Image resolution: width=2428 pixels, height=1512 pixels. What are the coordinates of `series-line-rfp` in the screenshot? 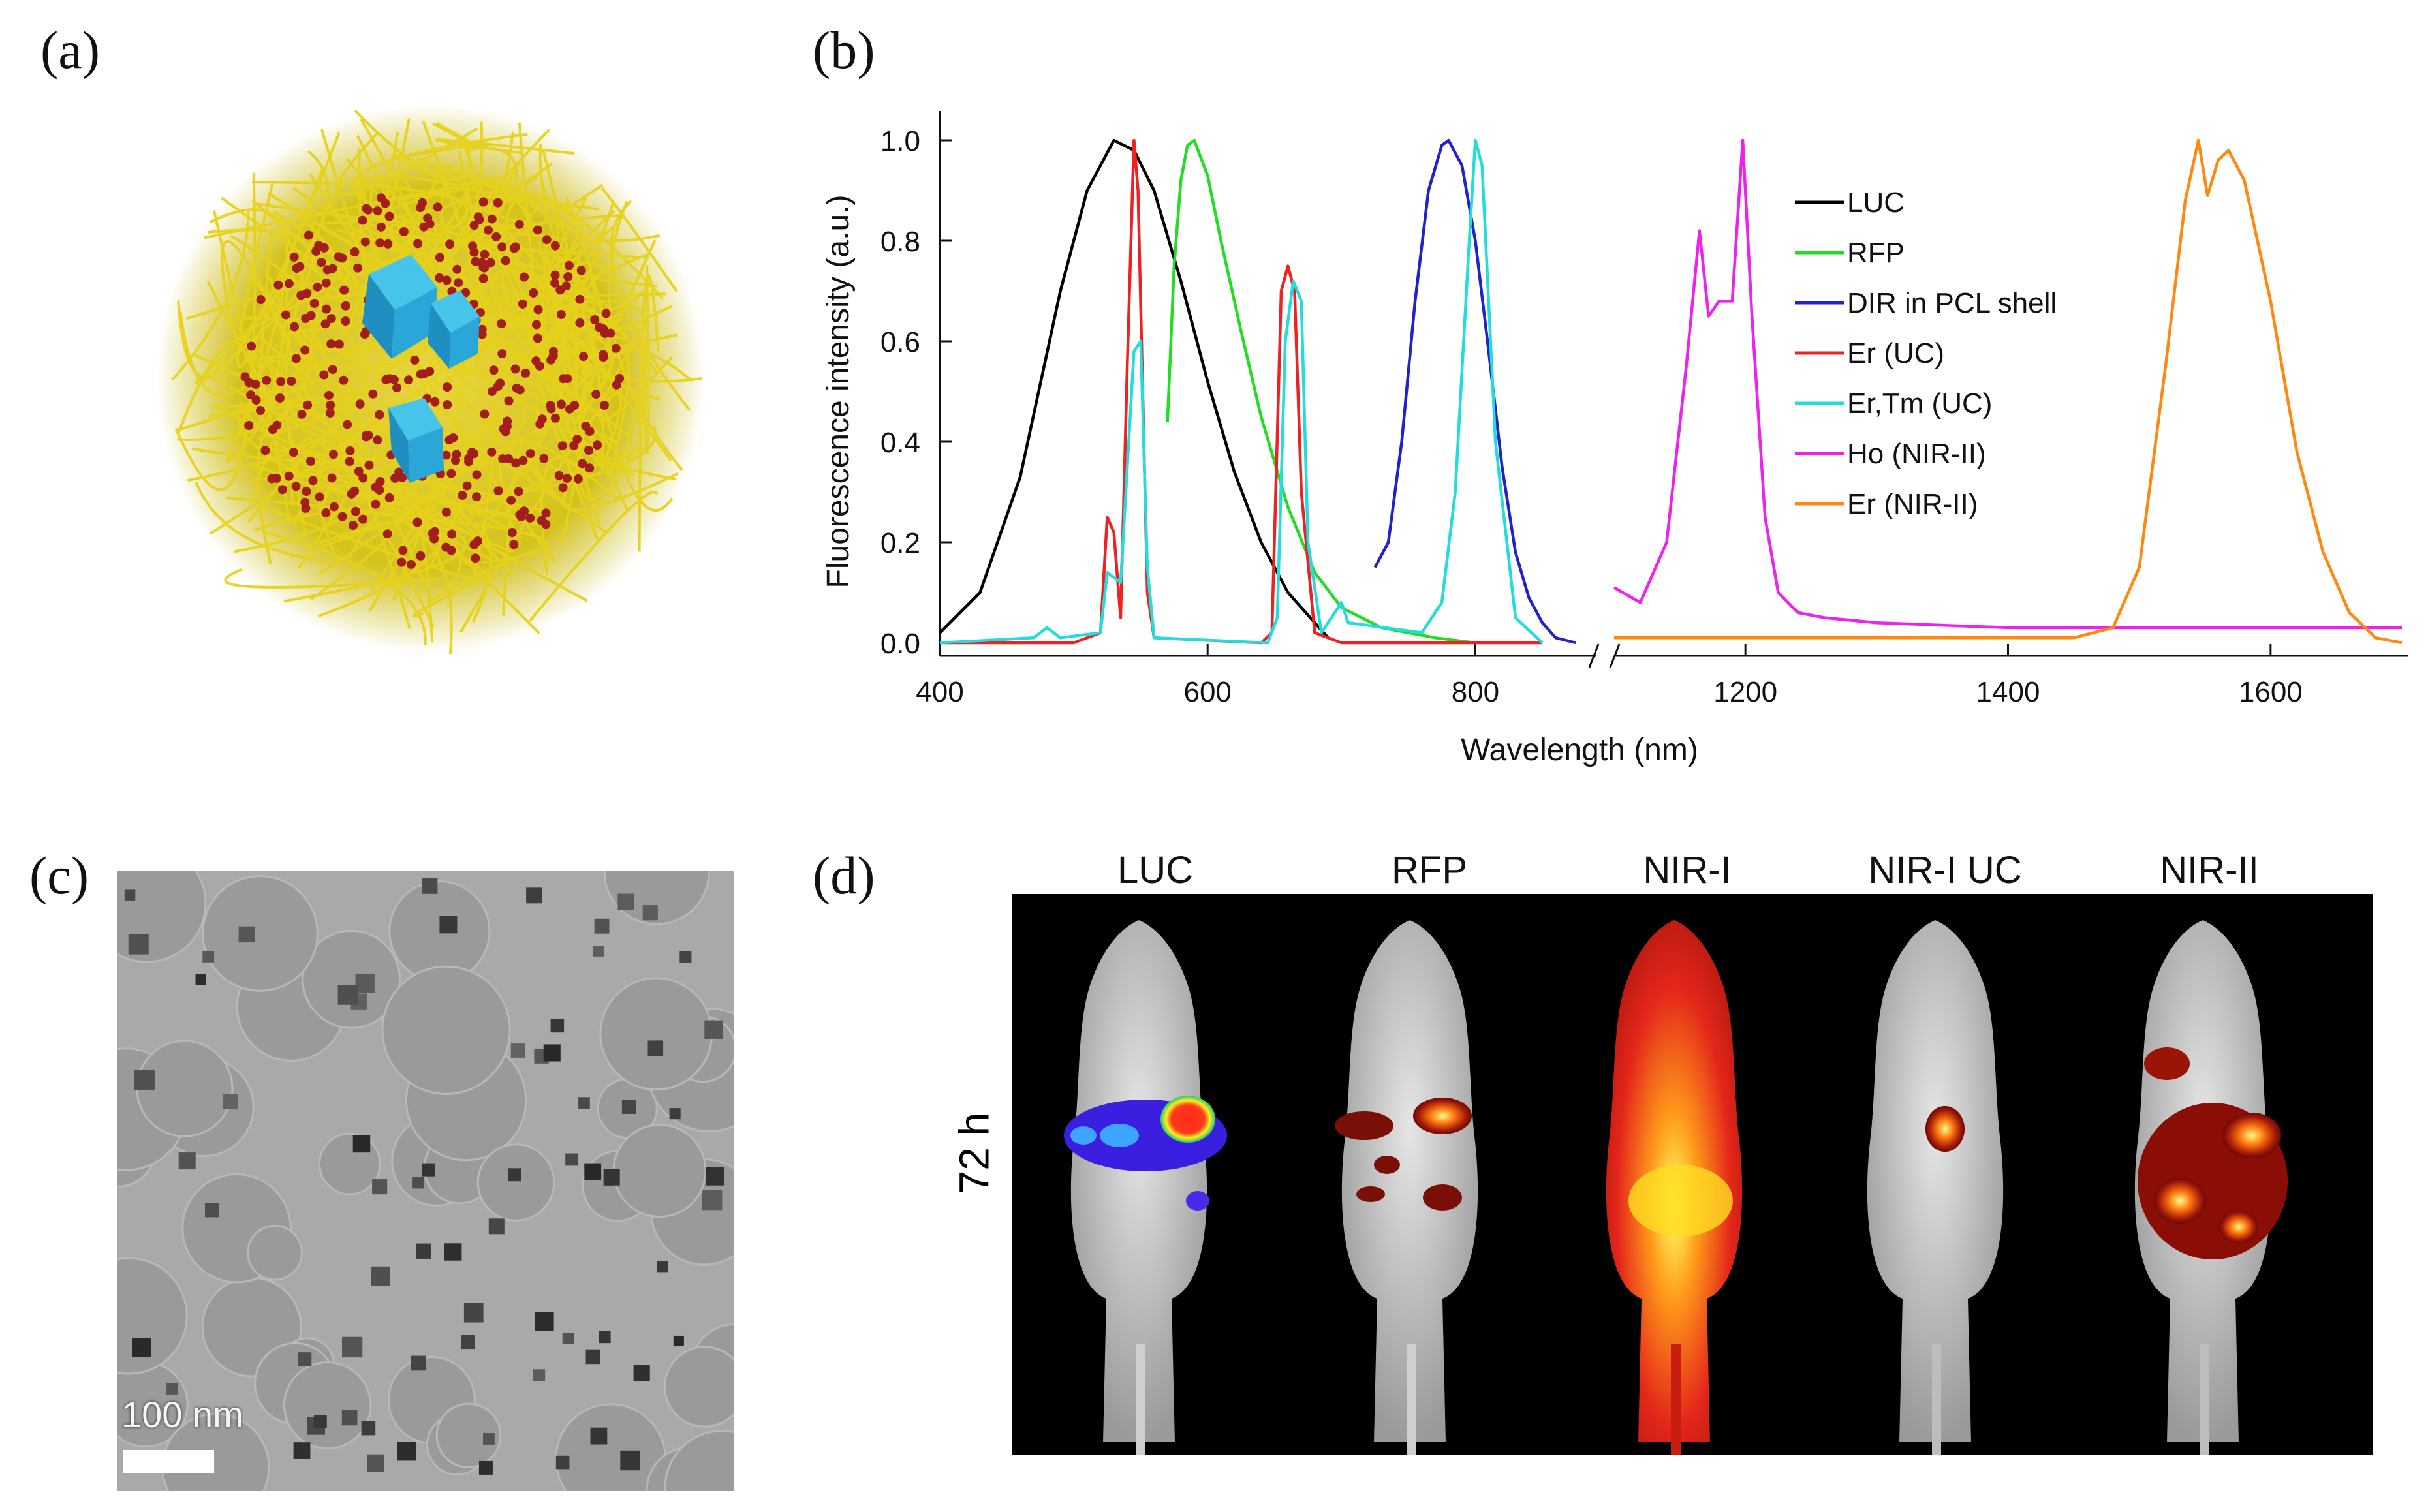 It's located at (1321, 391).